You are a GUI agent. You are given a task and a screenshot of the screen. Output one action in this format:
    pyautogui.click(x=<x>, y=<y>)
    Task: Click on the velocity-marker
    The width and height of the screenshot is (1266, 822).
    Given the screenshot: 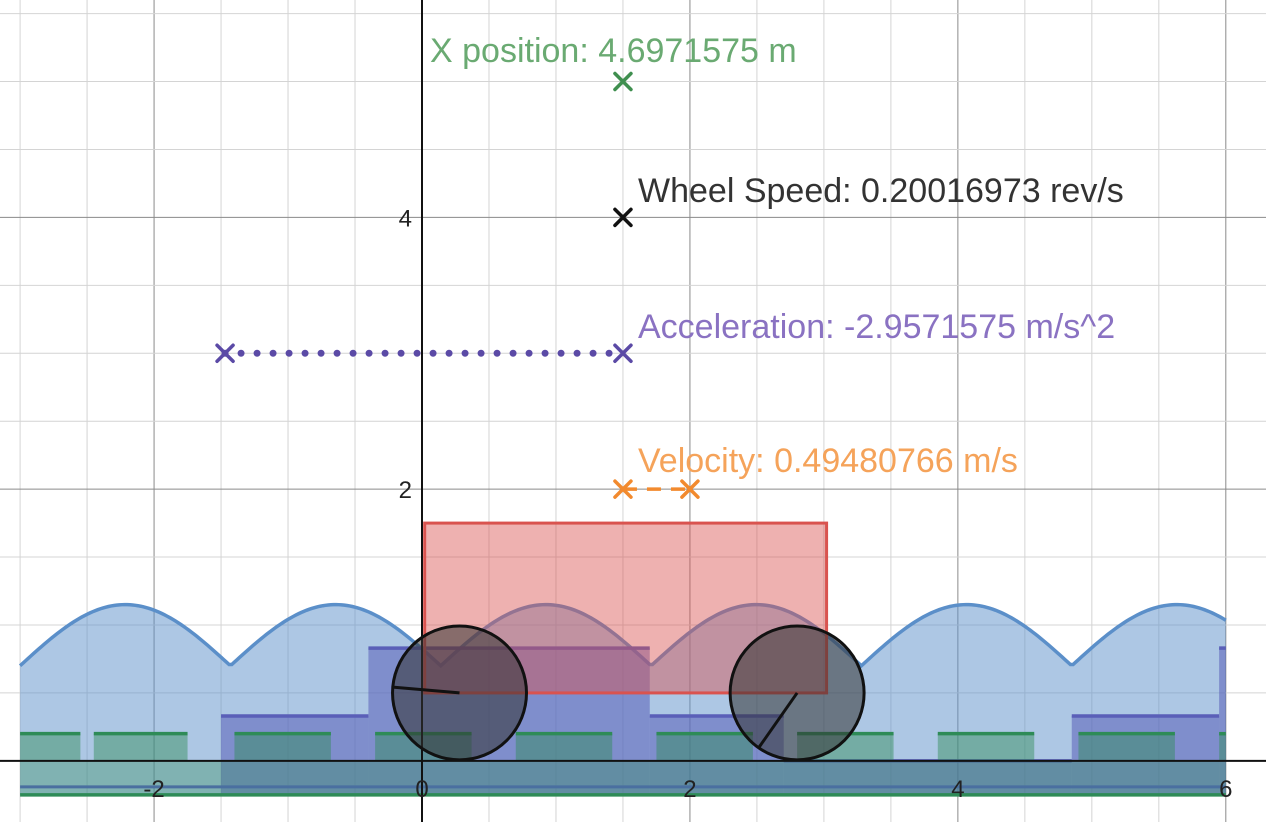 What is the action you would take?
    pyautogui.click(x=623, y=489)
    